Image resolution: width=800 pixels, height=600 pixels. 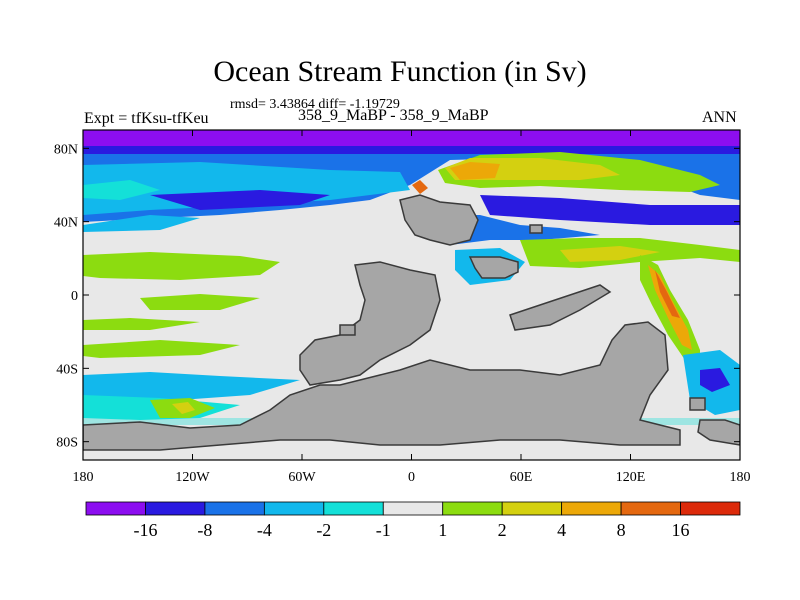 I want to click on land-east-ridge, so click(x=560, y=307).